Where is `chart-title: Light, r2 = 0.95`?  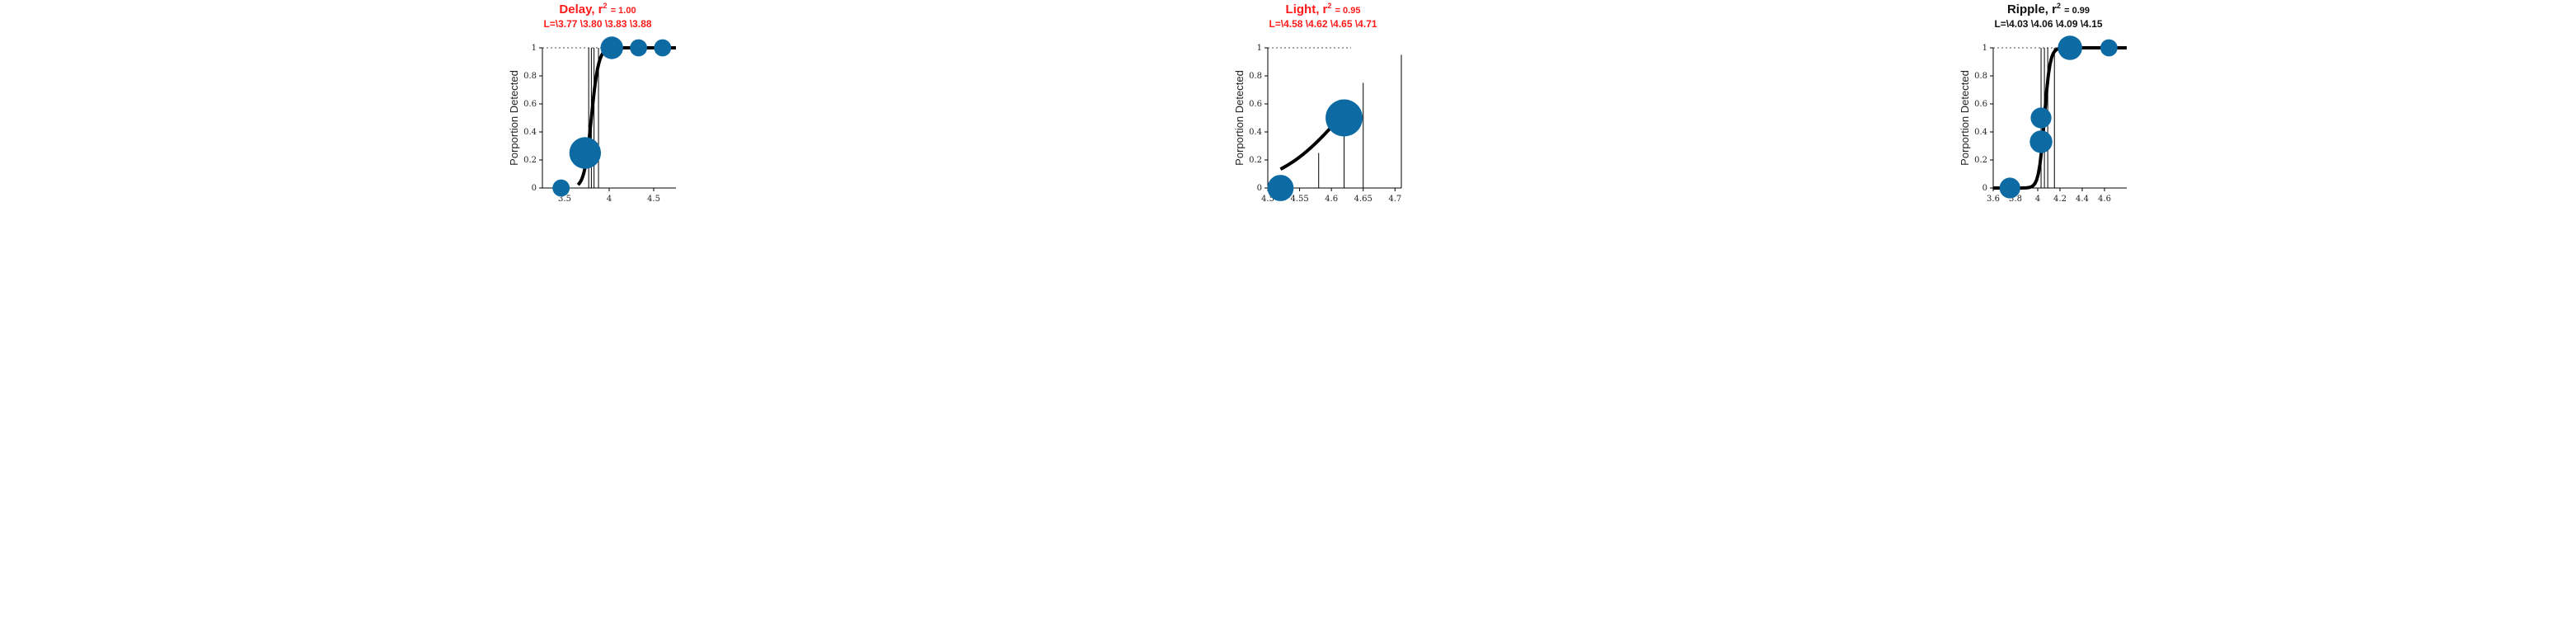 chart-title: Light, r2 = 0.95 is located at coordinates (1323, 9).